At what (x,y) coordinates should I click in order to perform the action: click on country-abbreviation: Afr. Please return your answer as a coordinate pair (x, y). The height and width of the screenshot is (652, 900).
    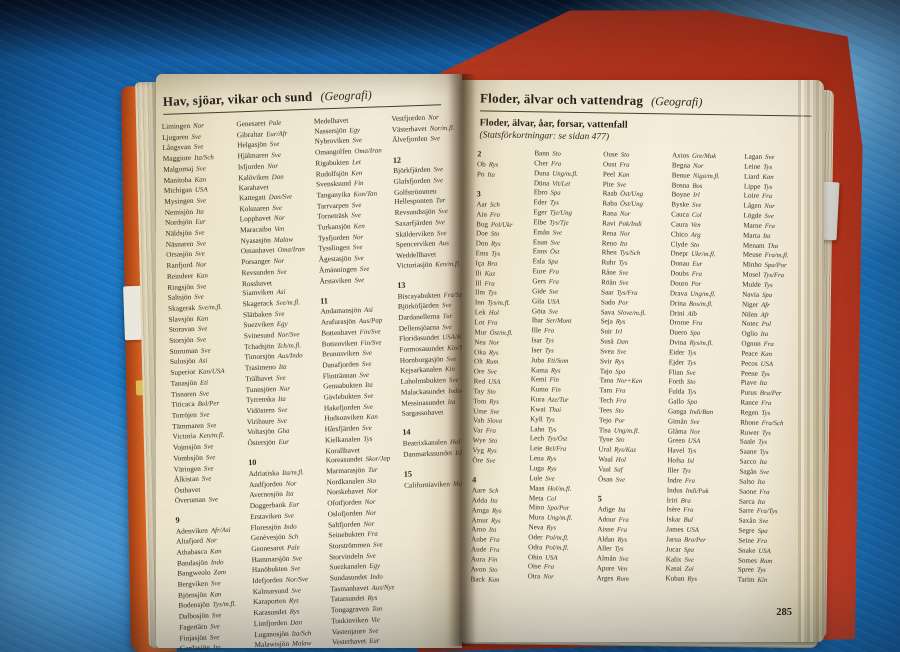
    Looking at the image, I should click on (765, 305).